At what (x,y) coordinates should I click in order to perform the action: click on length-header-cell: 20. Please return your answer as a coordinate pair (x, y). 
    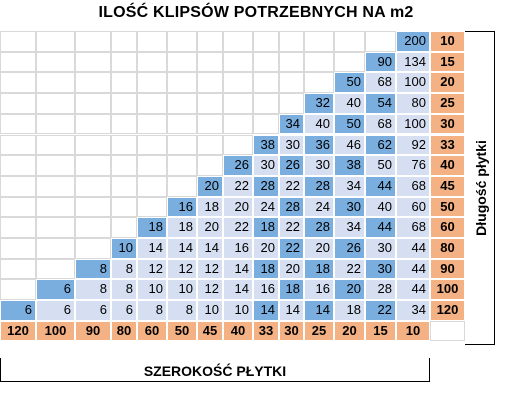
    Looking at the image, I should click on (447, 83).